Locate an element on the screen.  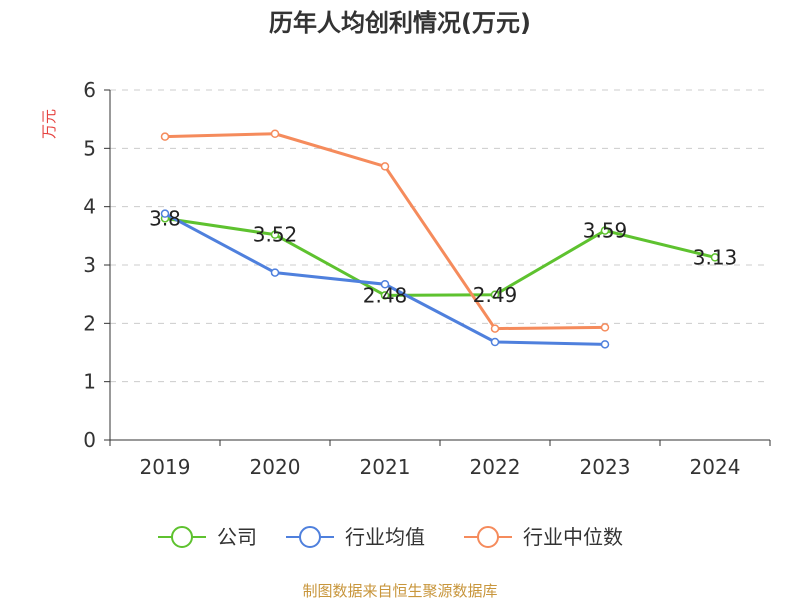
y-tick-label: 1 is located at coordinates (89, 382).